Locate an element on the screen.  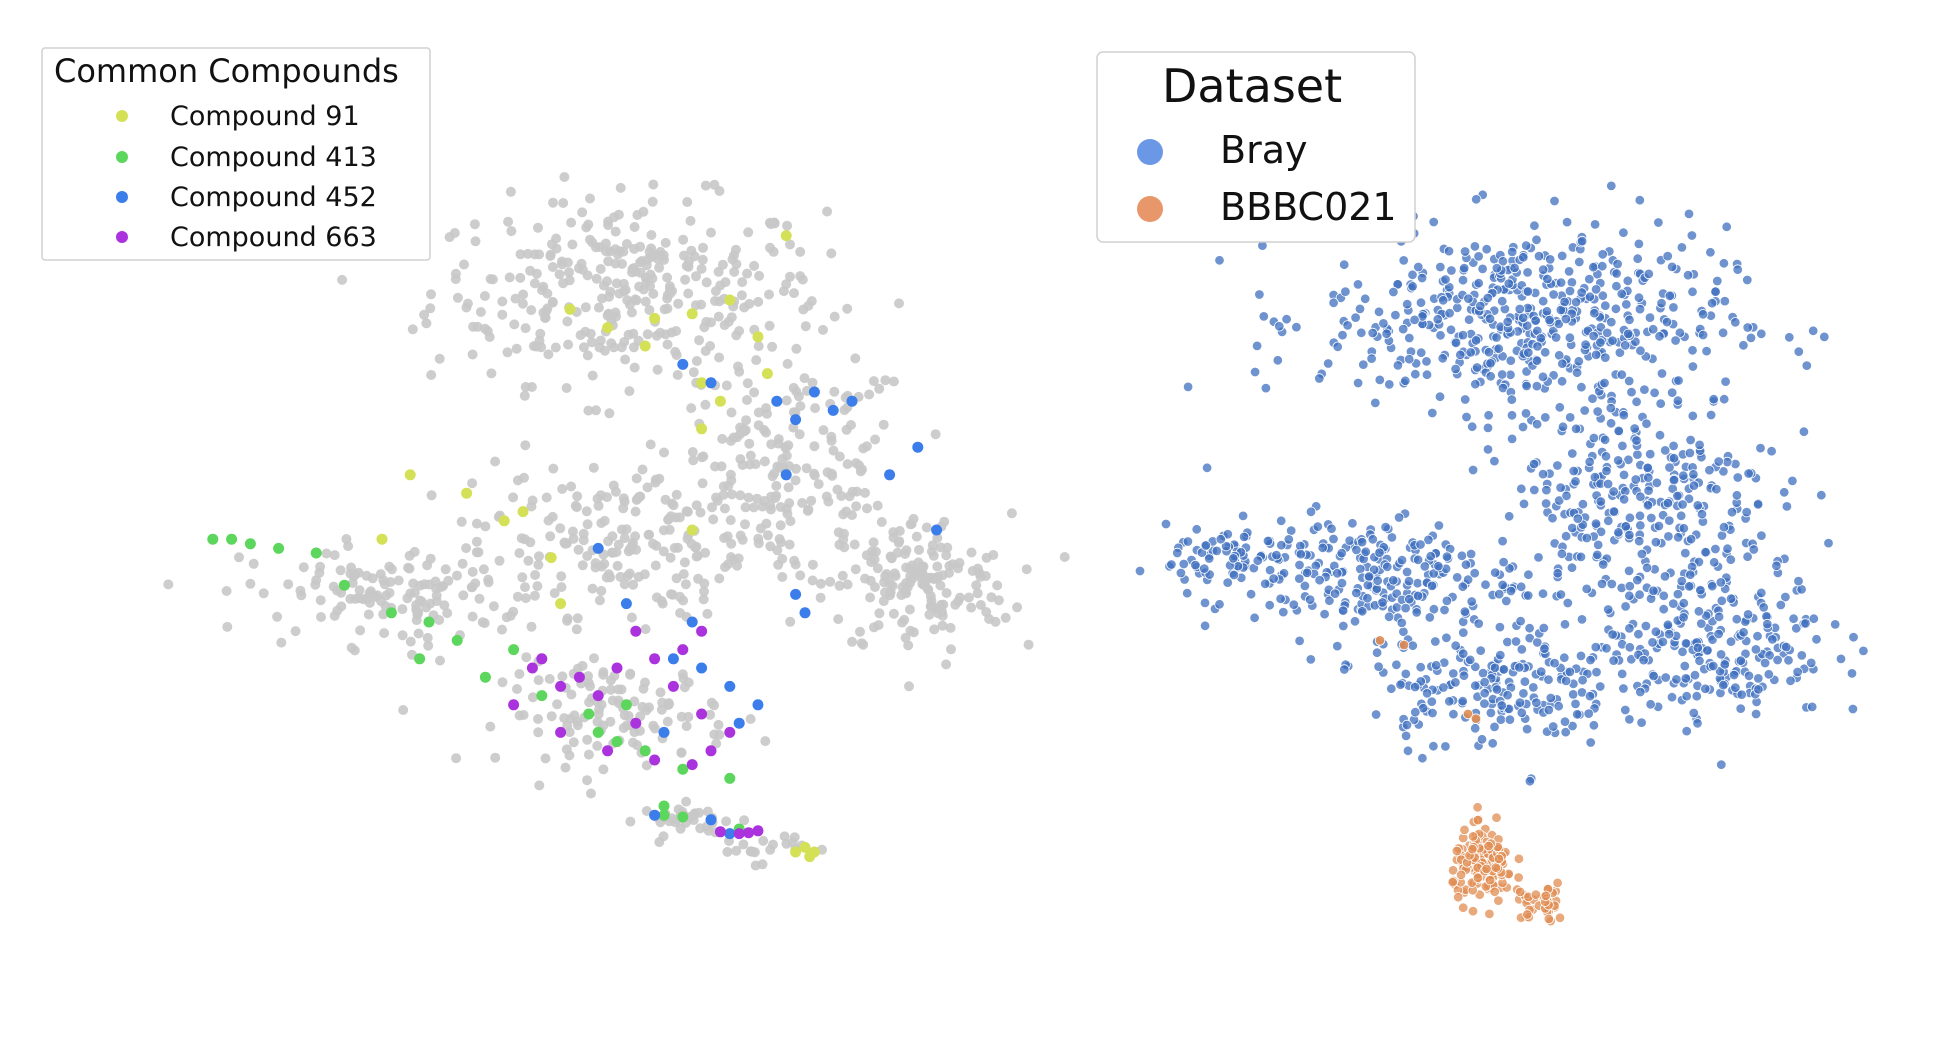
compound-413-point is located at coordinates (429, 622).